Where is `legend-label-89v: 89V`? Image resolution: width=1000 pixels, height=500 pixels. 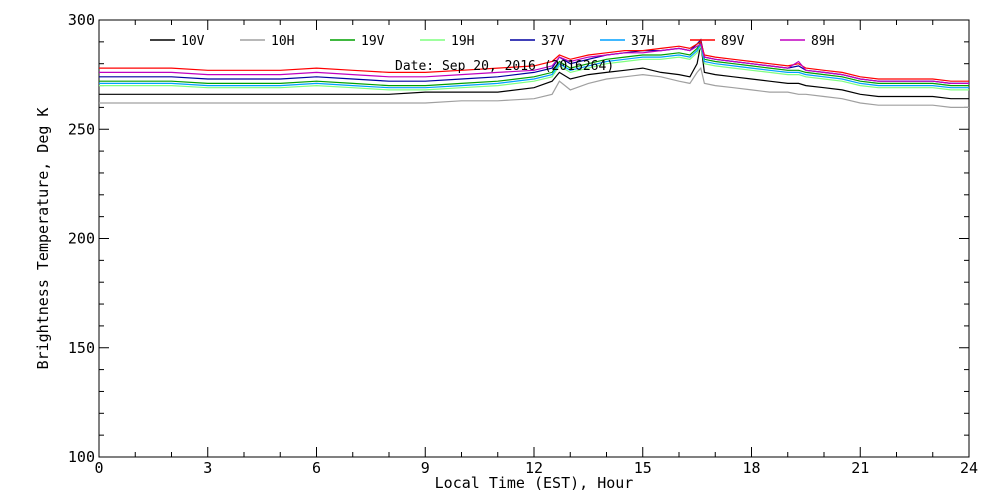
legend-label-89v: 89V is located at coordinates (733, 41).